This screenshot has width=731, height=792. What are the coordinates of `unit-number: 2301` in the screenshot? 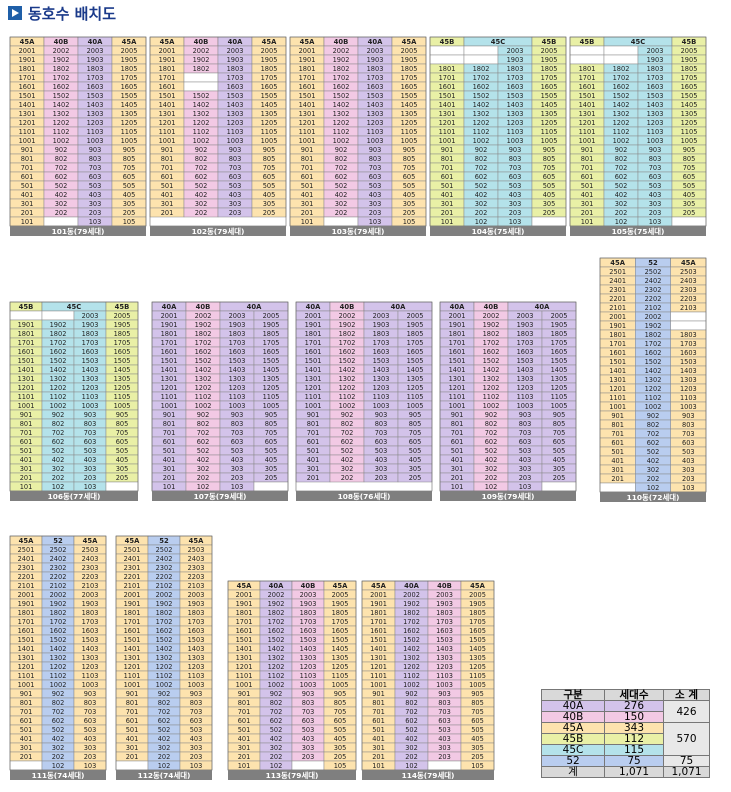 It's located at (26, 568).